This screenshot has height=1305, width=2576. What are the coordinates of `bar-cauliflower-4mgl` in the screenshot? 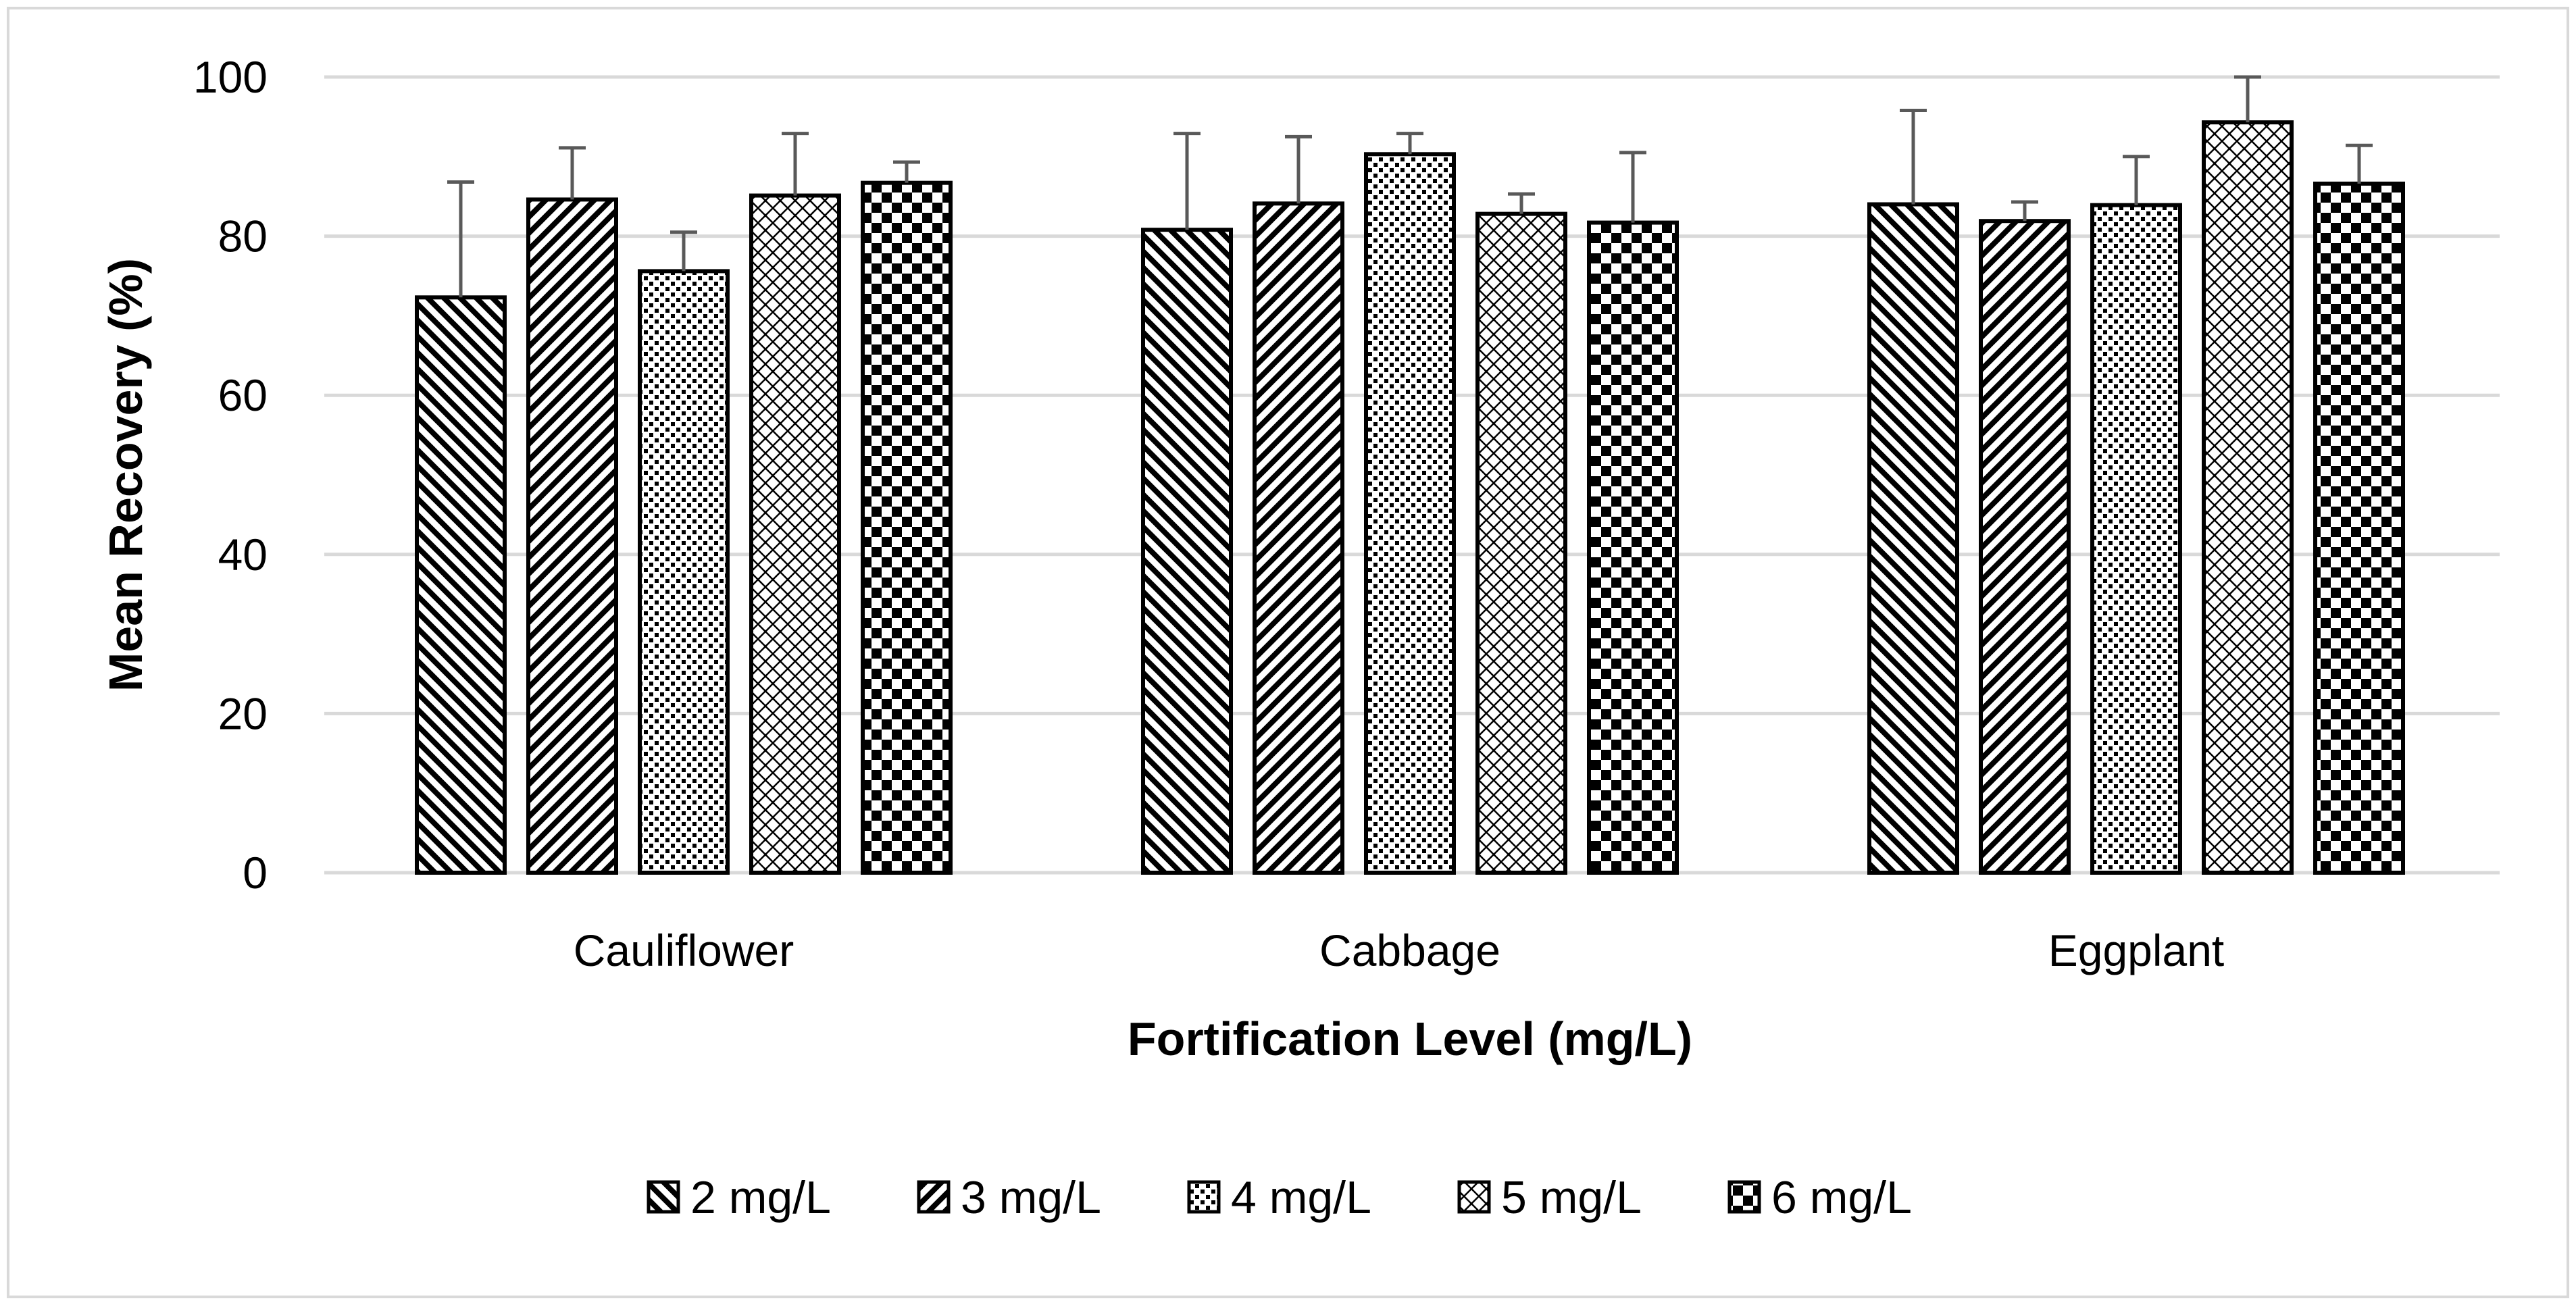 It's located at (684, 572).